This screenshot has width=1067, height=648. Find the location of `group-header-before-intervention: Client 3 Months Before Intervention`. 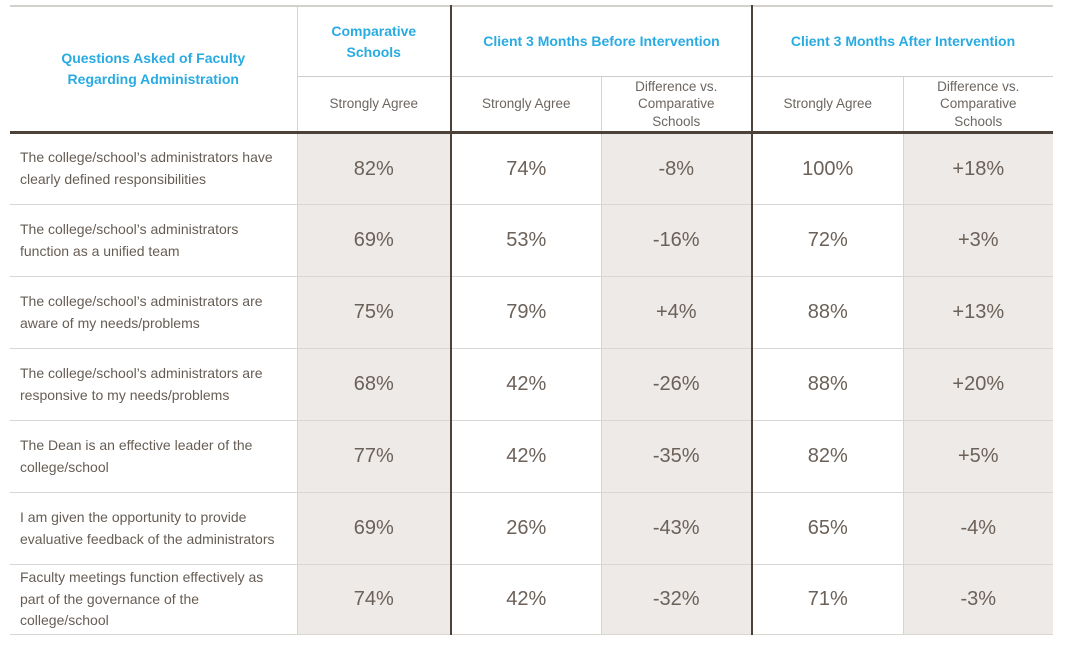

group-header-before-intervention: Client 3 Months Before Intervention is located at coordinates (601, 41).